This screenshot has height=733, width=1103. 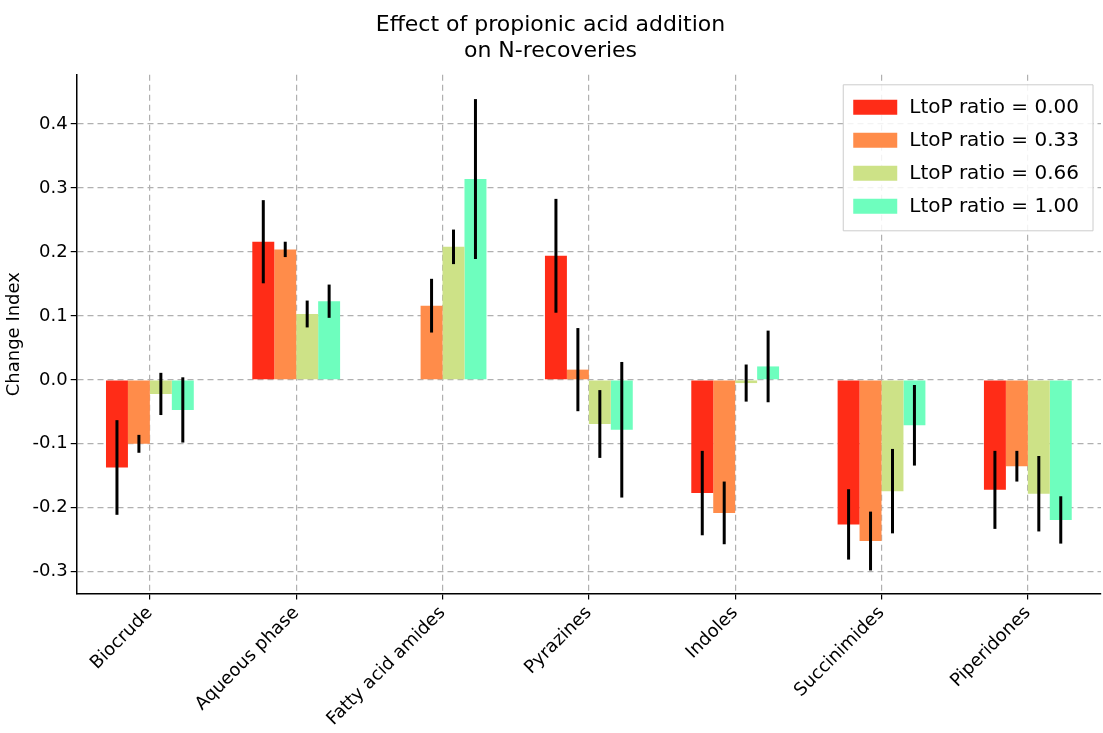 What do you see at coordinates (994, 106) in the screenshot?
I see `legend-label: LtoP ratio = 0.00` at bounding box center [994, 106].